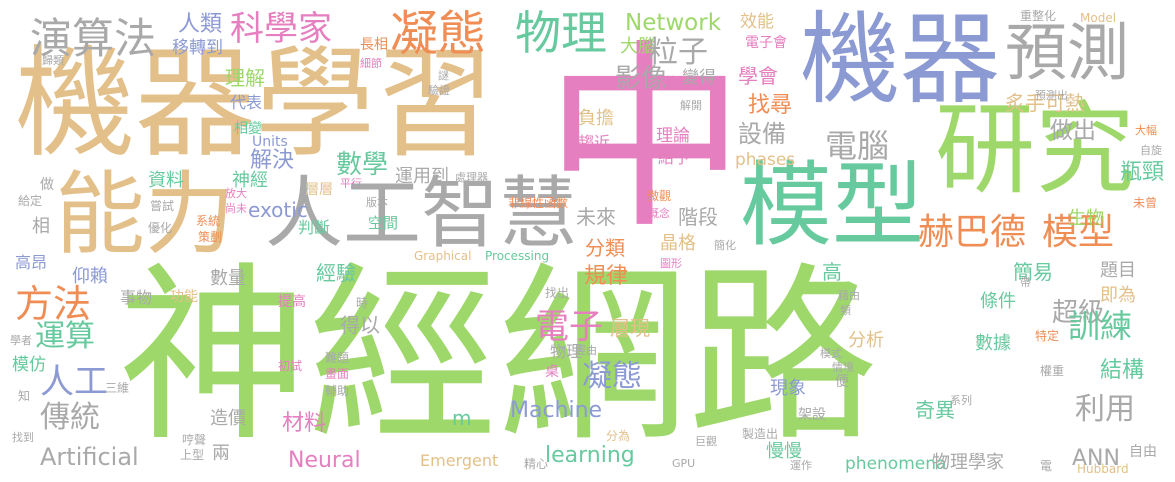 The image size is (1175, 482). Describe the element at coordinates (993, 343) in the screenshot. I see `cloud-word: 數據` at that location.